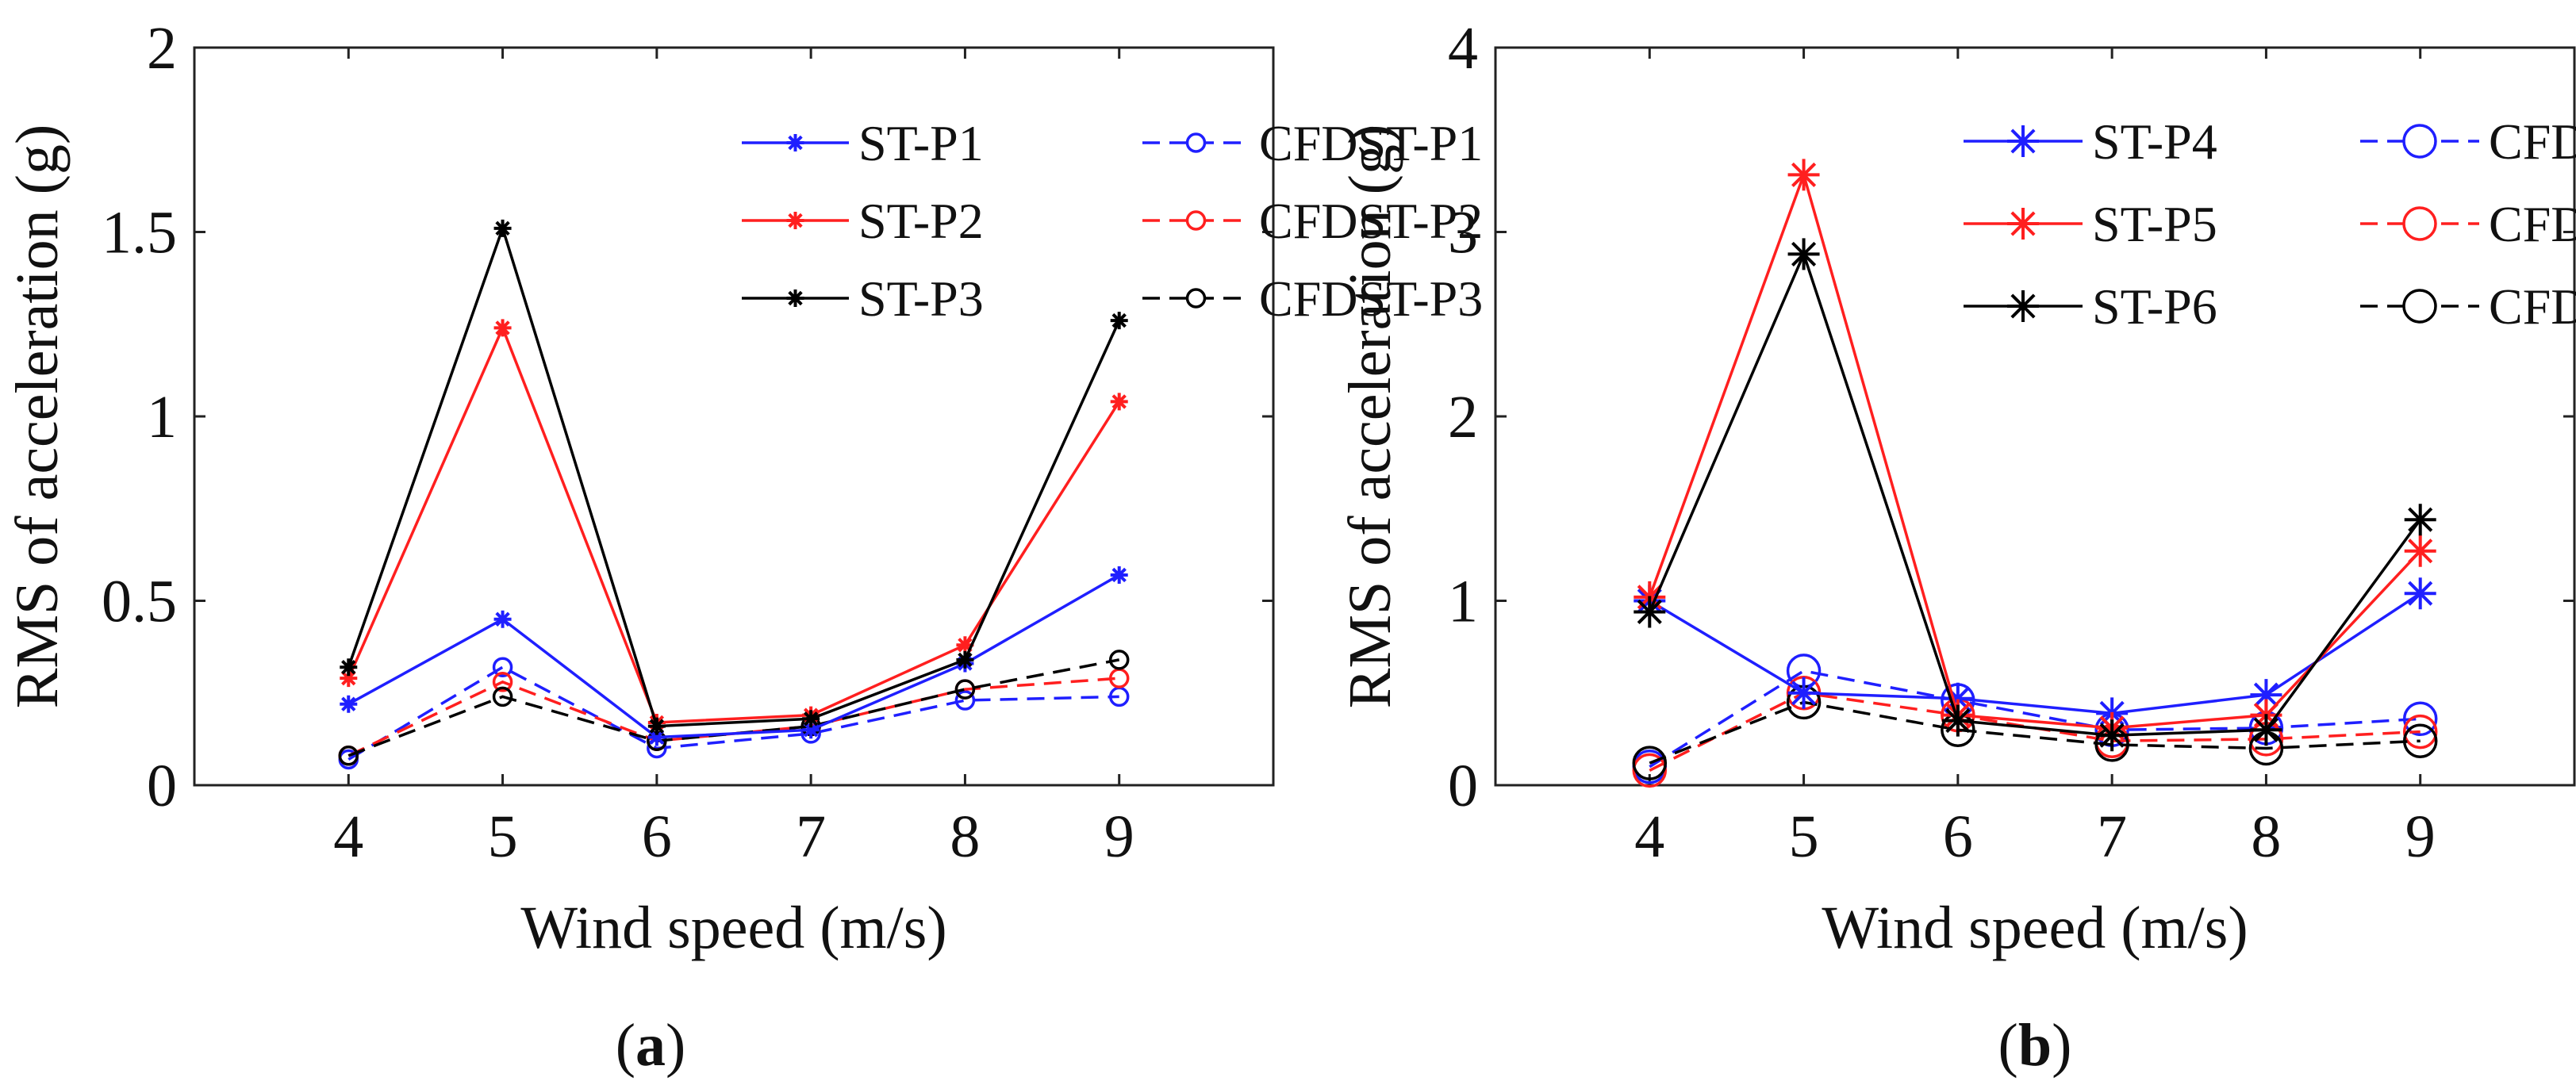 This screenshot has width=2576, height=1085. Describe the element at coordinates (2266, 836) in the screenshot. I see `x-tick-label: 8` at that location.